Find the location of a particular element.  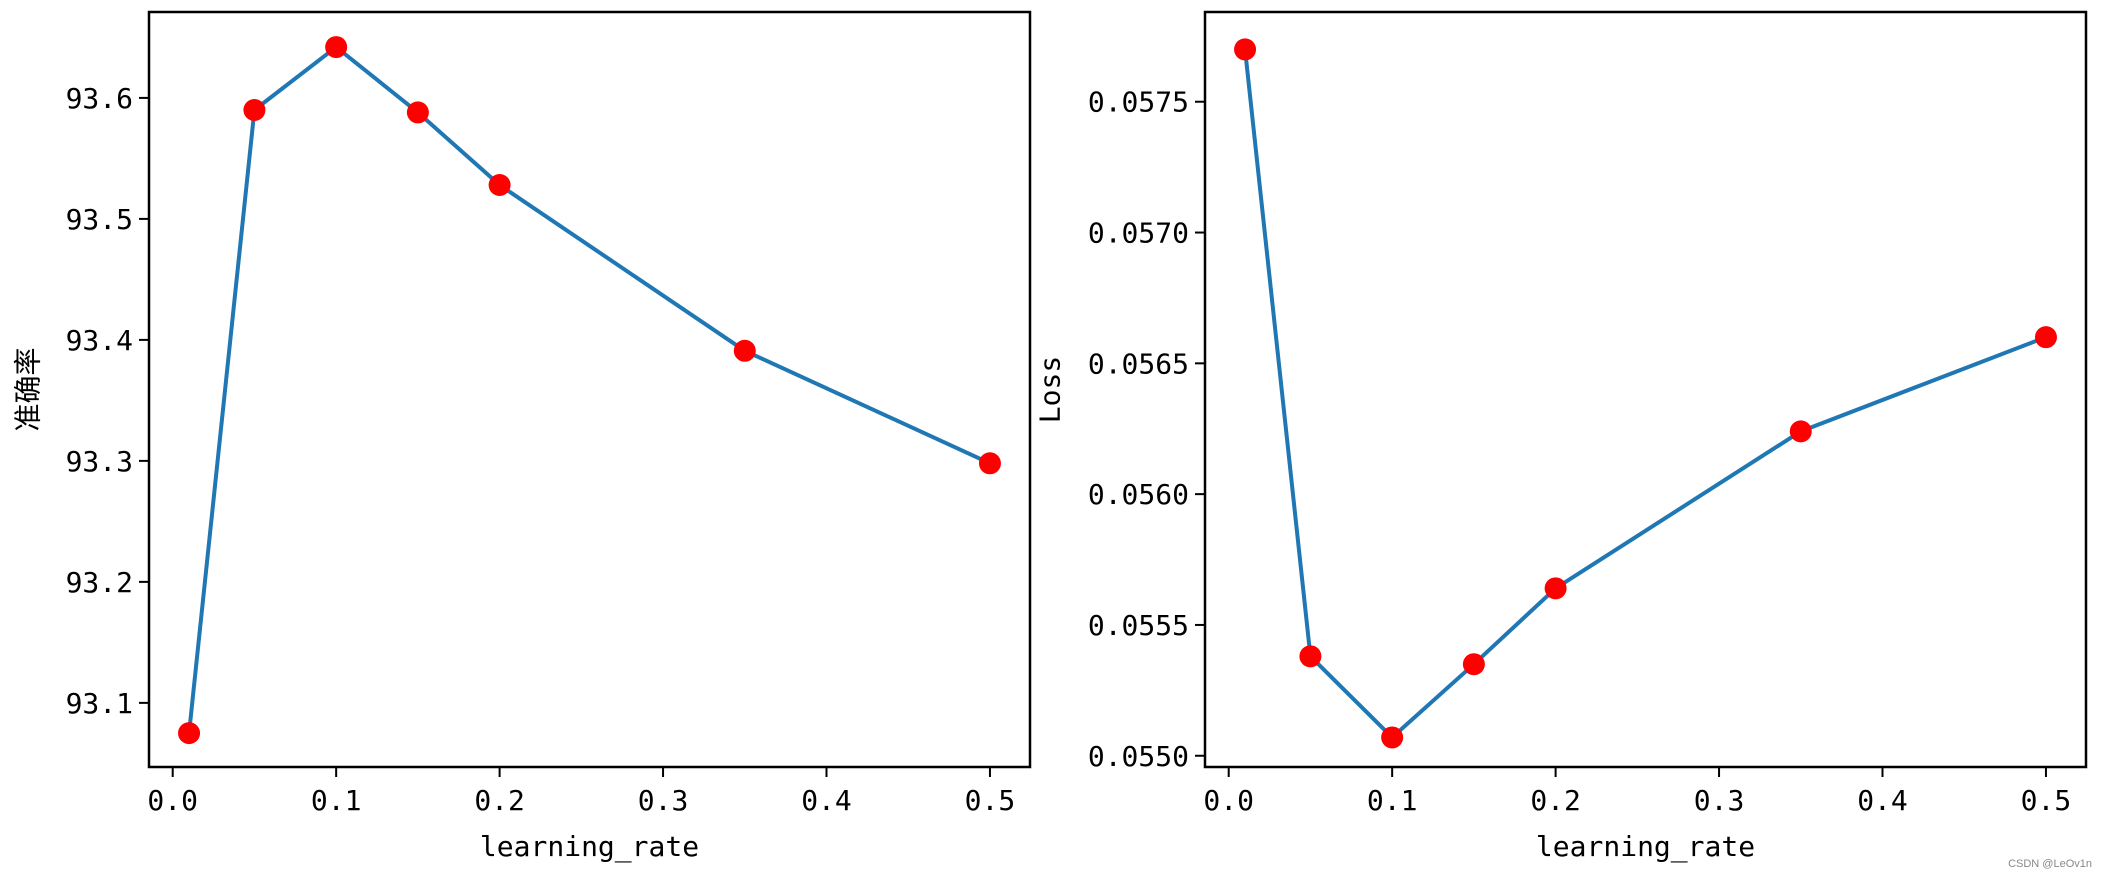

y-axis-label: Loss is located at coordinates (1050, 389).